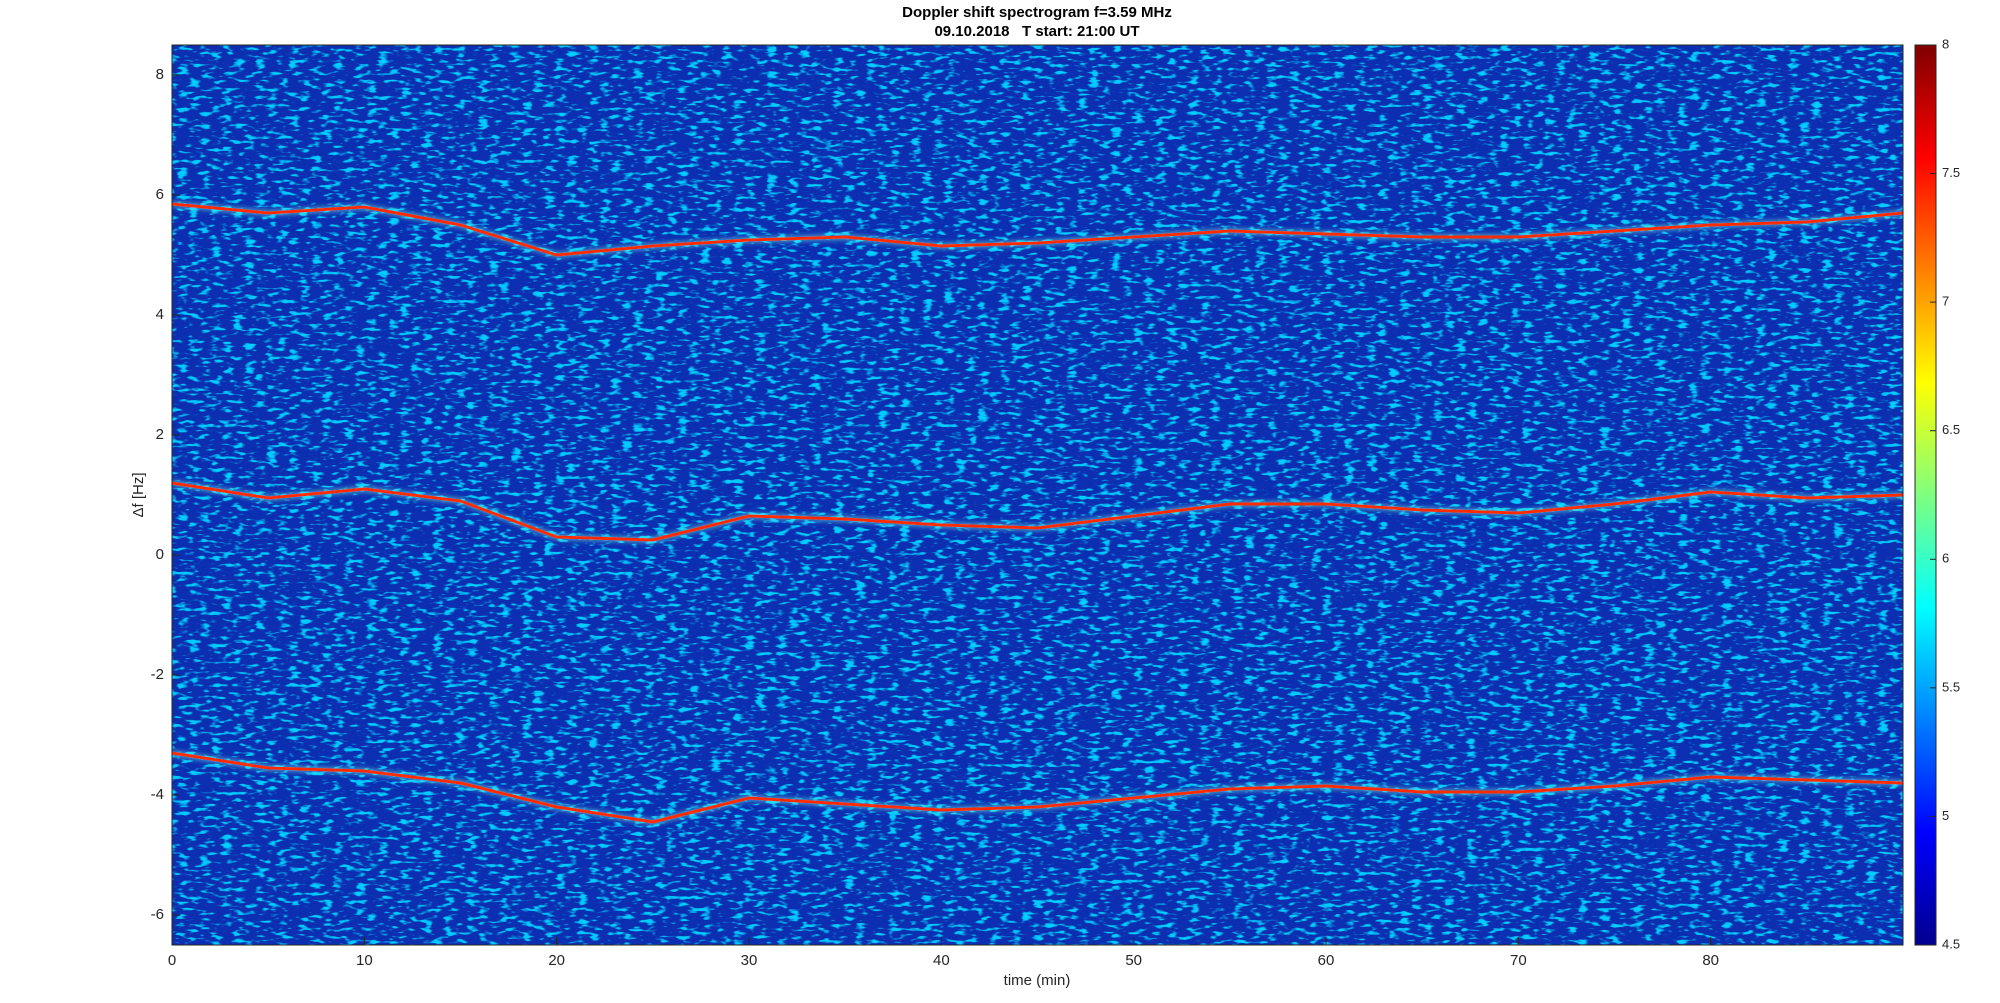 This screenshot has height=1003, width=2000. Describe the element at coordinates (160, 434) in the screenshot. I see `y-tick-label: 2` at that location.